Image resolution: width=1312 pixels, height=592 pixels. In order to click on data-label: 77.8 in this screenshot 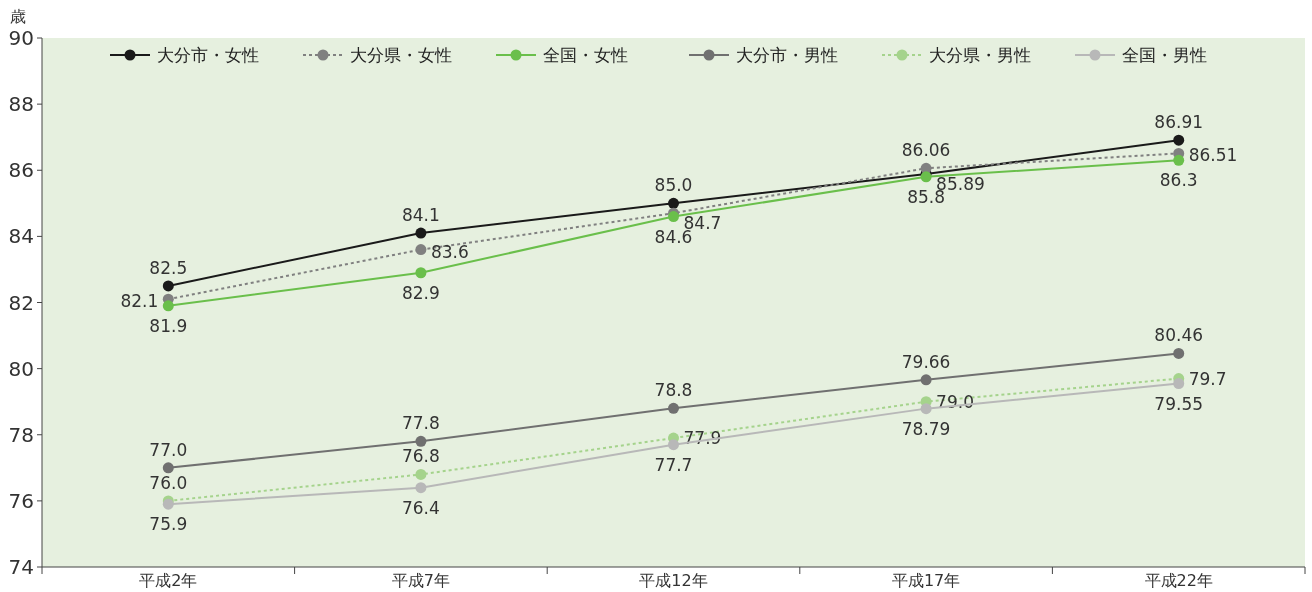, I will do `click(420, 423)`.